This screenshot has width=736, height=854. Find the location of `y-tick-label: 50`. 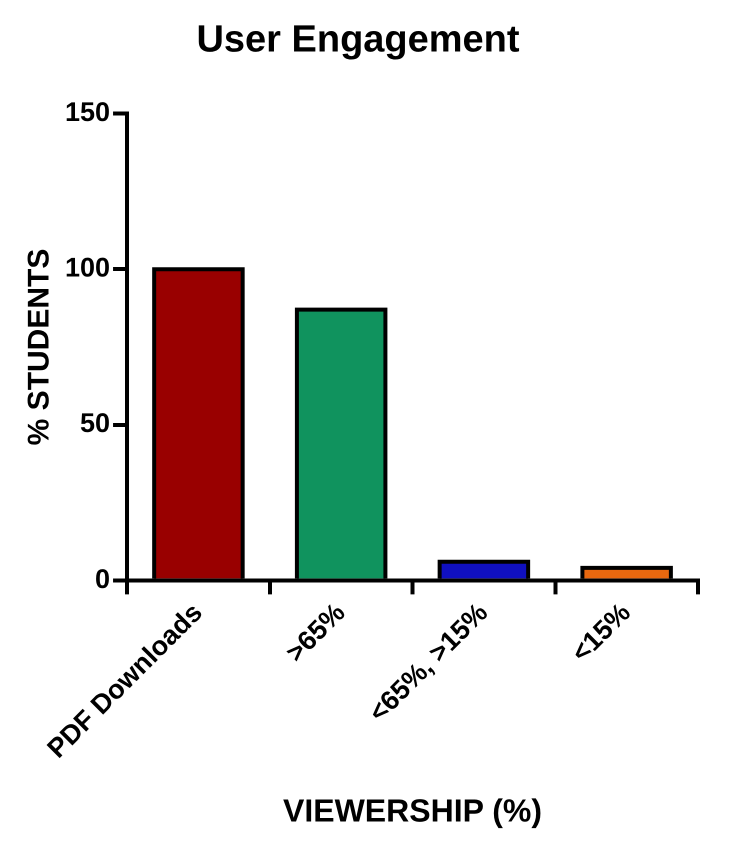

y-tick-label: 50 is located at coordinates (95, 423).